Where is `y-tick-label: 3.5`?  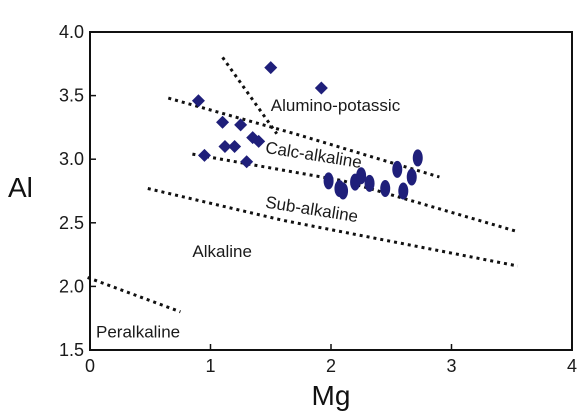
y-tick-label: 3.5 is located at coordinates (71, 96).